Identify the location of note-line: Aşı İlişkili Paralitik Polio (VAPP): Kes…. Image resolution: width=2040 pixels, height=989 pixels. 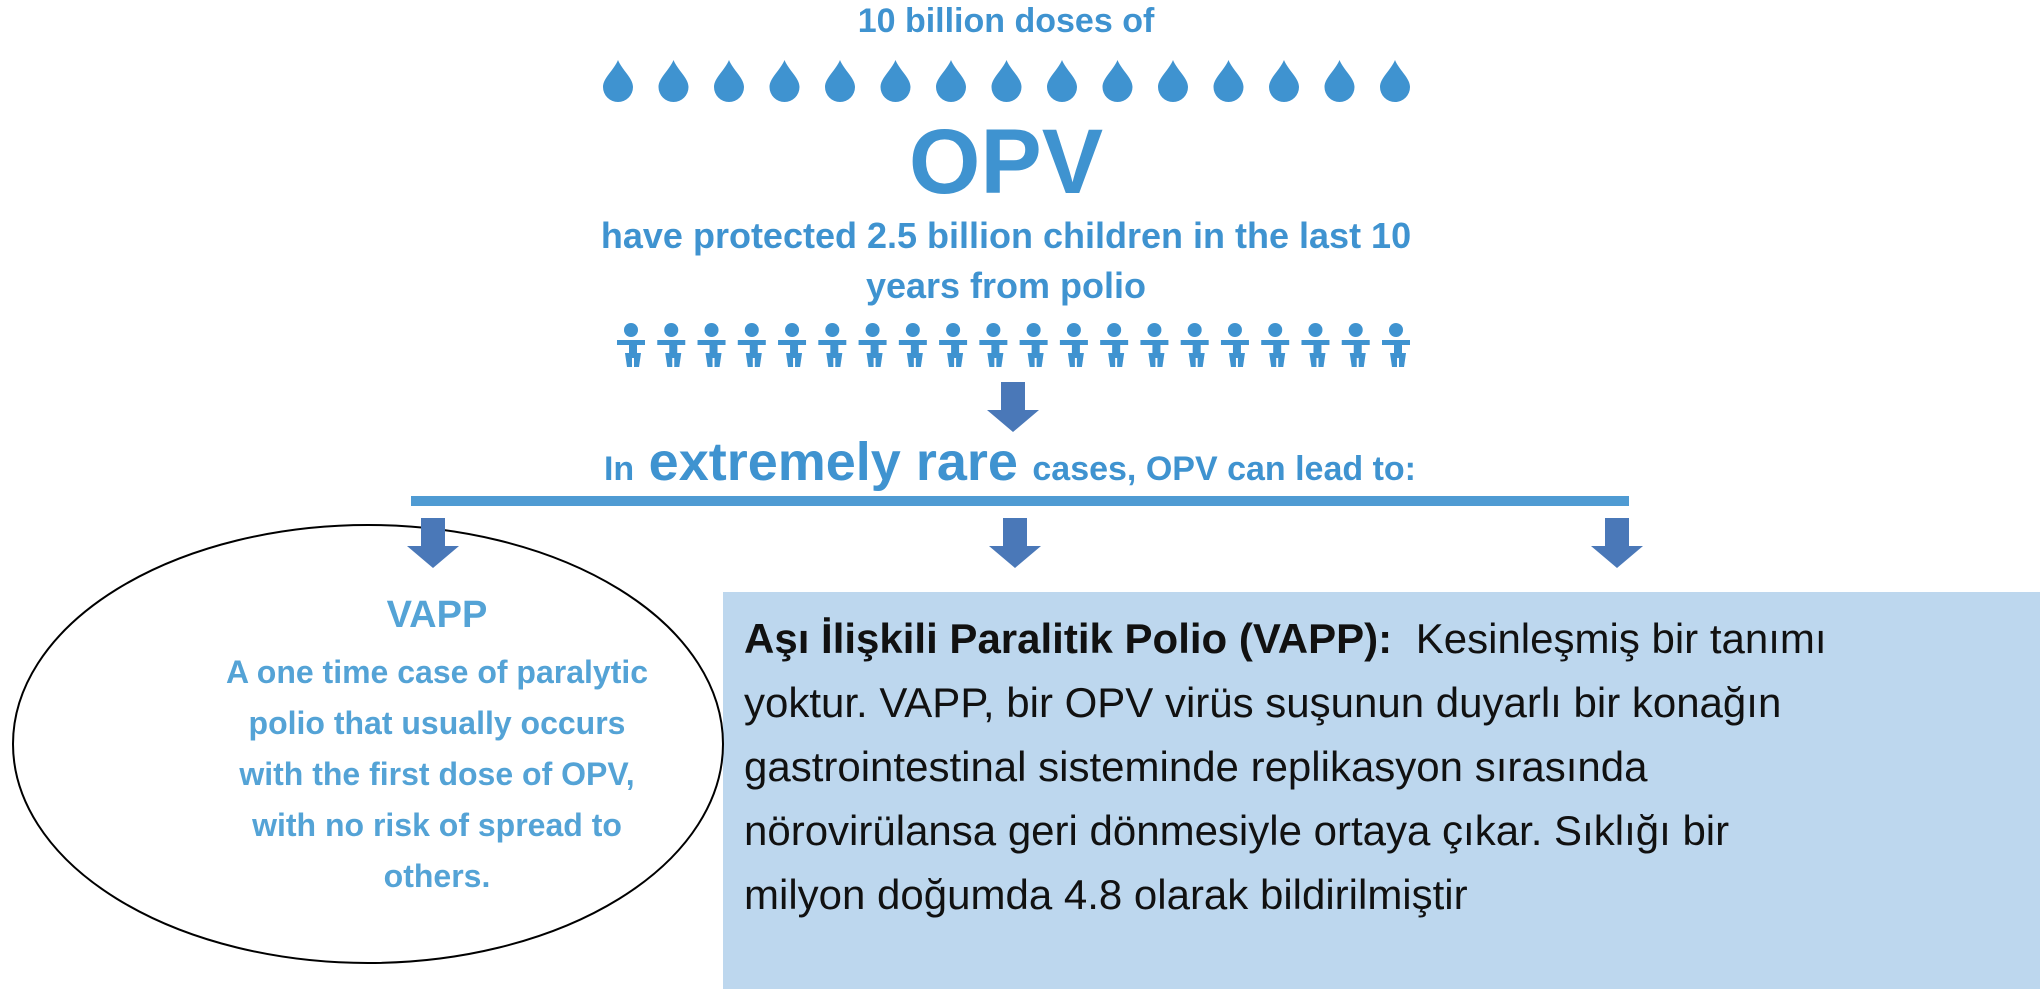
(1285, 638).